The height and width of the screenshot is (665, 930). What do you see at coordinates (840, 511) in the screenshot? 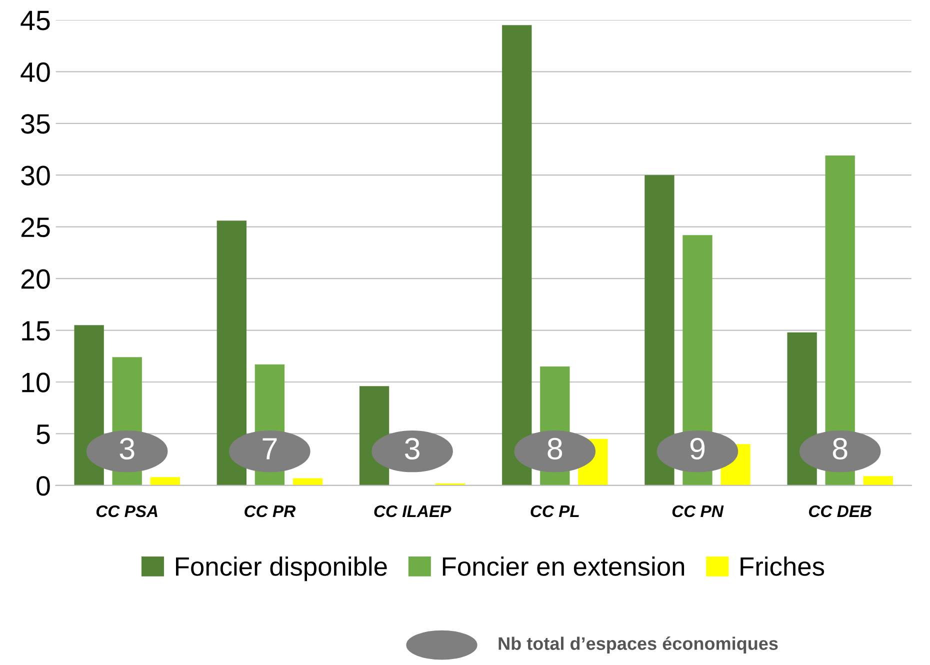
I see `x-tick-label: CC DEB` at bounding box center [840, 511].